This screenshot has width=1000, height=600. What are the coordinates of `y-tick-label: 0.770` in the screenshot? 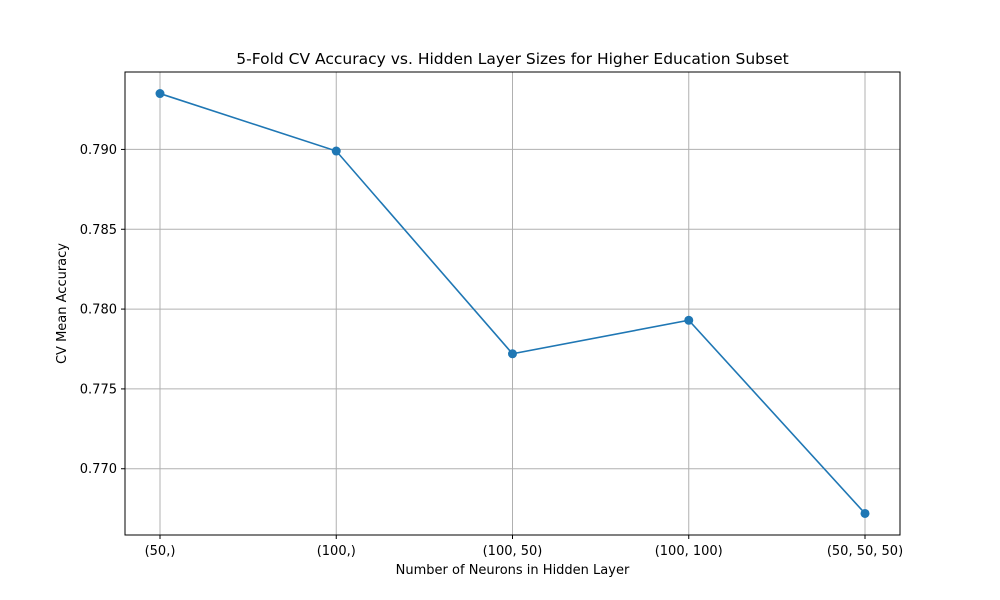 It's located at (98, 469).